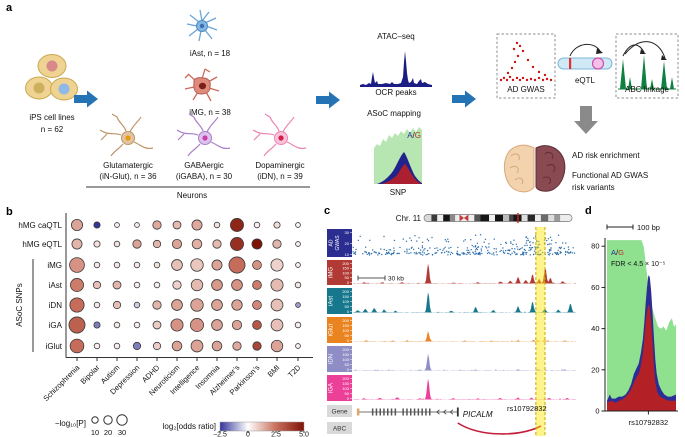 This screenshot has height=437, width=685. Describe the element at coordinates (414, 135) in the screenshot. I see `allele-ag-label: A/G` at that location.